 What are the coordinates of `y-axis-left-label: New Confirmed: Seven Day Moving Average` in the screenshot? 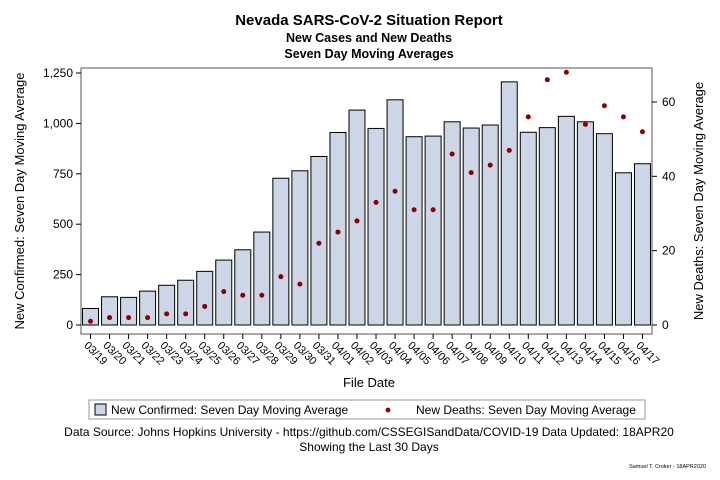 It's located at (19, 201).